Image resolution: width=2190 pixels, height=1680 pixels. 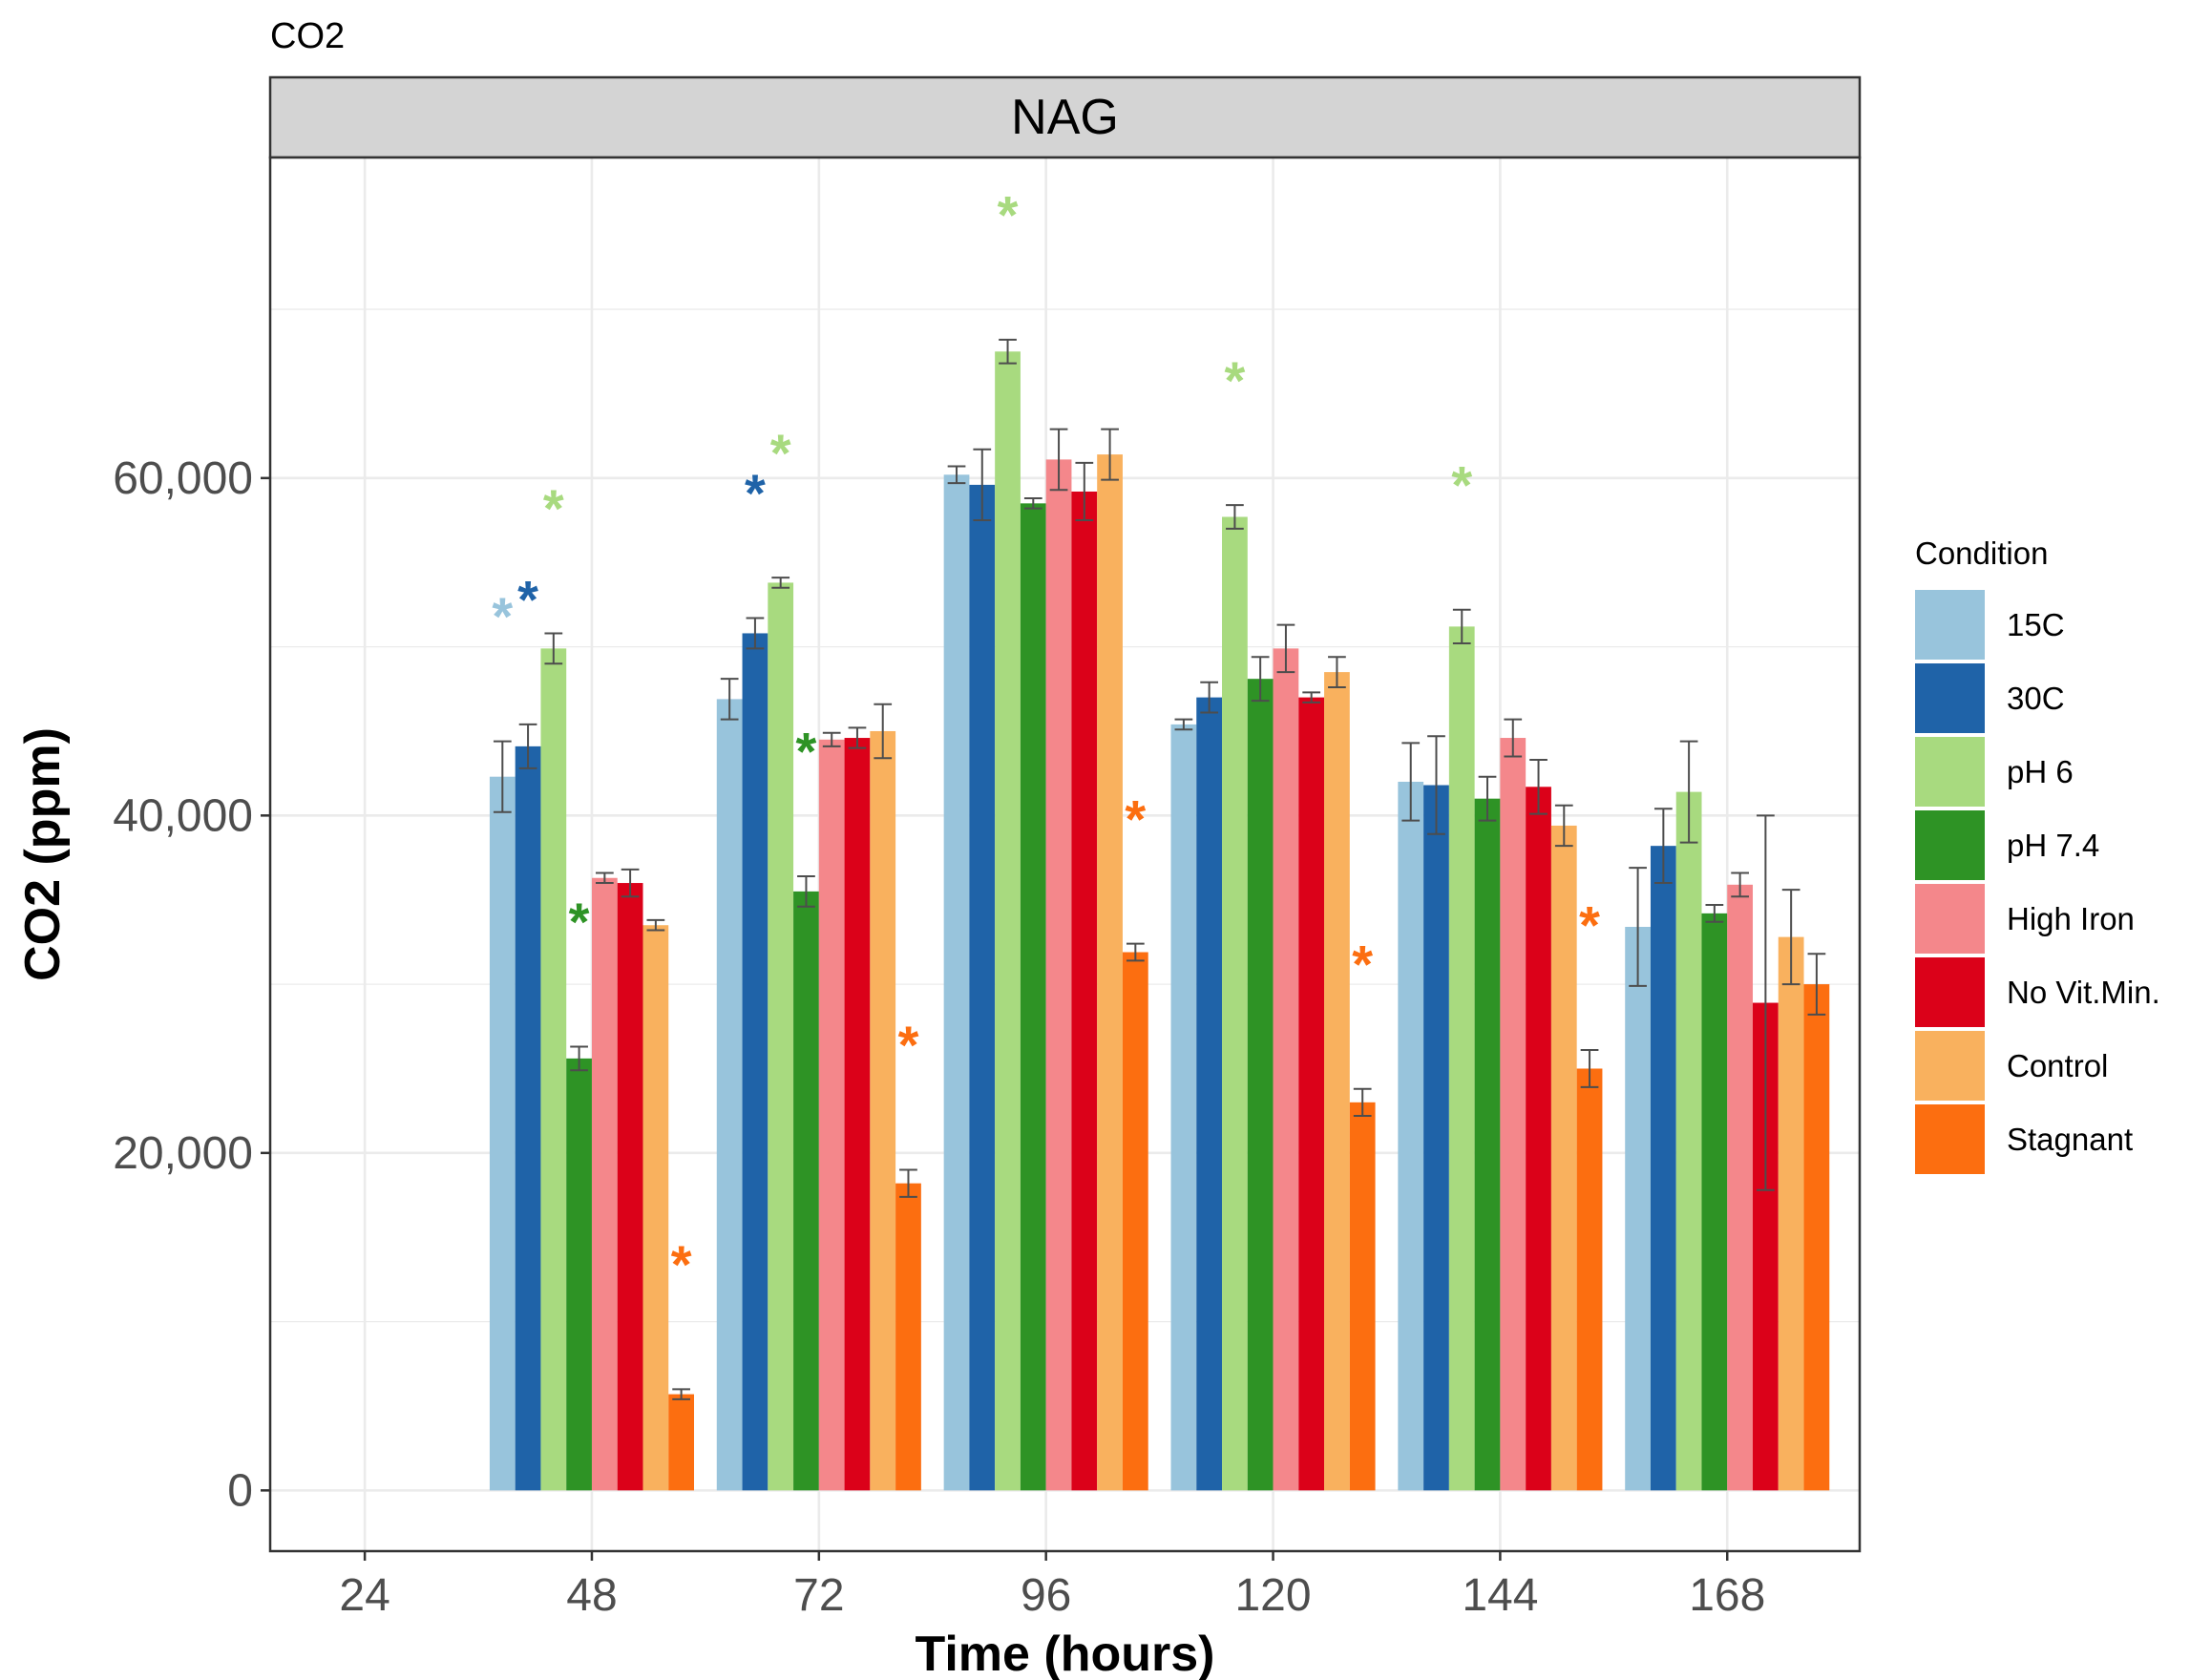 What do you see at coordinates (183, 1154) in the screenshot?
I see `y-tick-label: 20,000` at bounding box center [183, 1154].